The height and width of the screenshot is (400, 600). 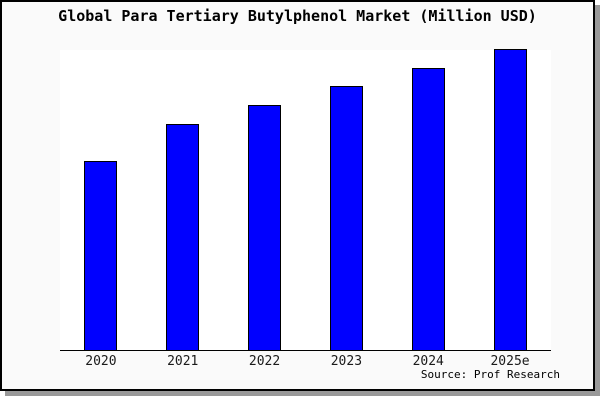 I want to click on bar-2020, so click(x=101, y=255).